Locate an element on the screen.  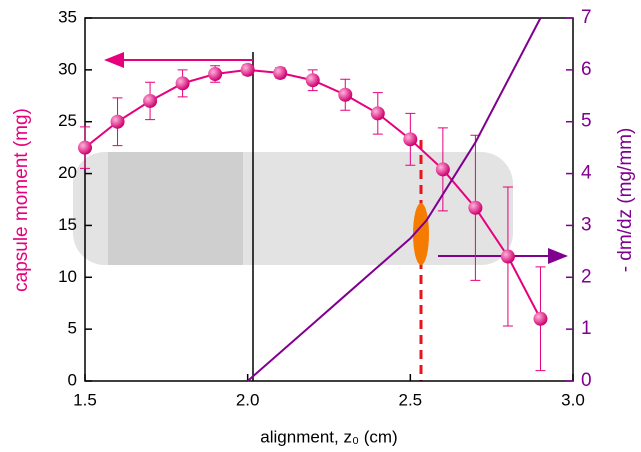
y2-axis-label: - dm/dz (mg/mm) is located at coordinates (625, 200).